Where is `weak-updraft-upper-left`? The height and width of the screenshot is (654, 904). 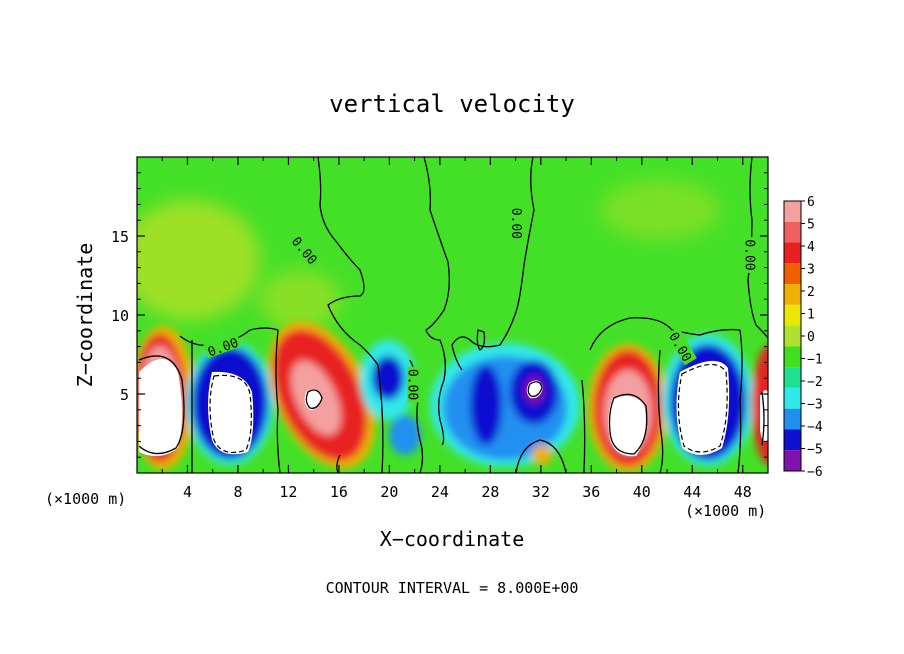
weak-updraft-upper-left is located at coordinates (198, 260).